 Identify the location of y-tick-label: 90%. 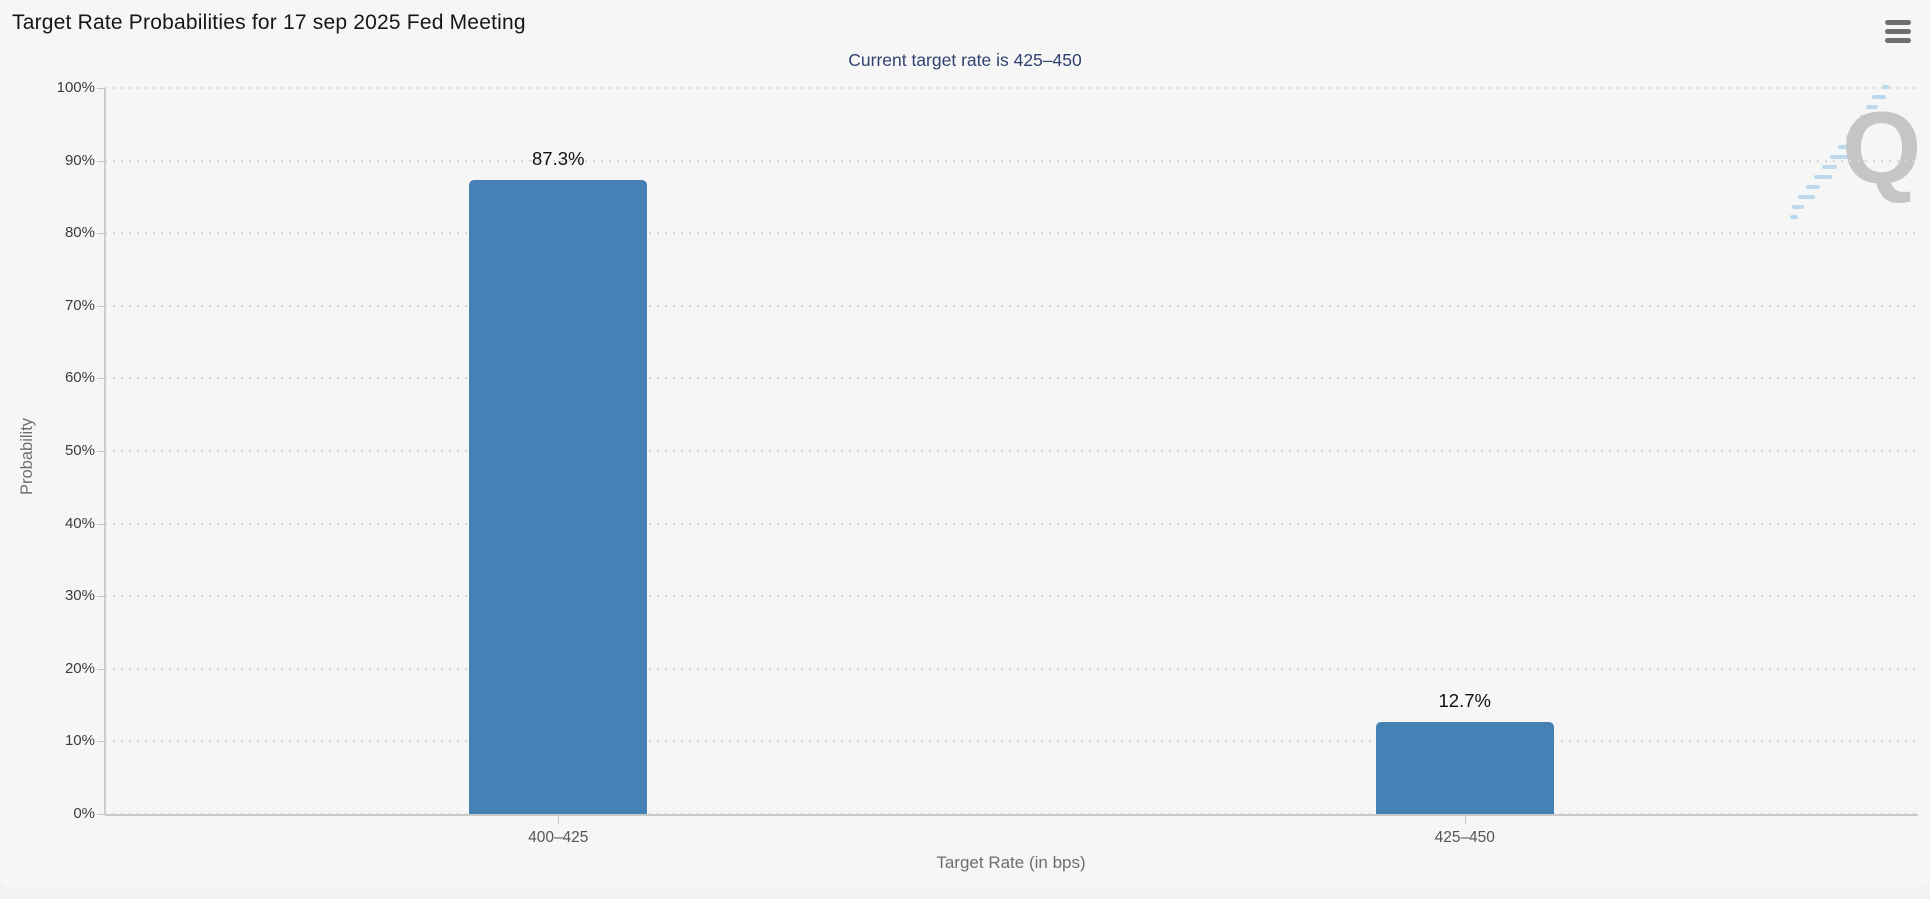
(79, 160).